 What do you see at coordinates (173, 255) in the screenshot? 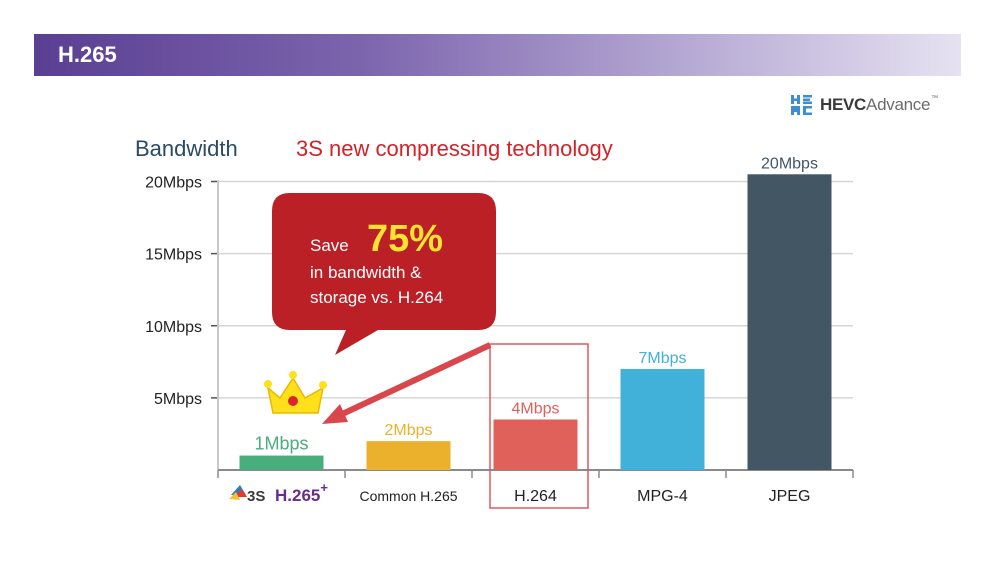
I see `y-tick-label: 15Mbps` at bounding box center [173, 255].